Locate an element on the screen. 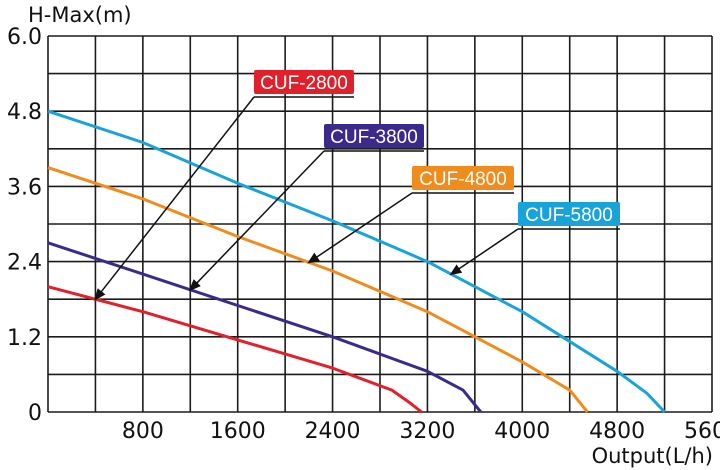 The width and height of the screenshot is (720, 470). x-tick-label: 1600 is located at coordinates (238, 431).